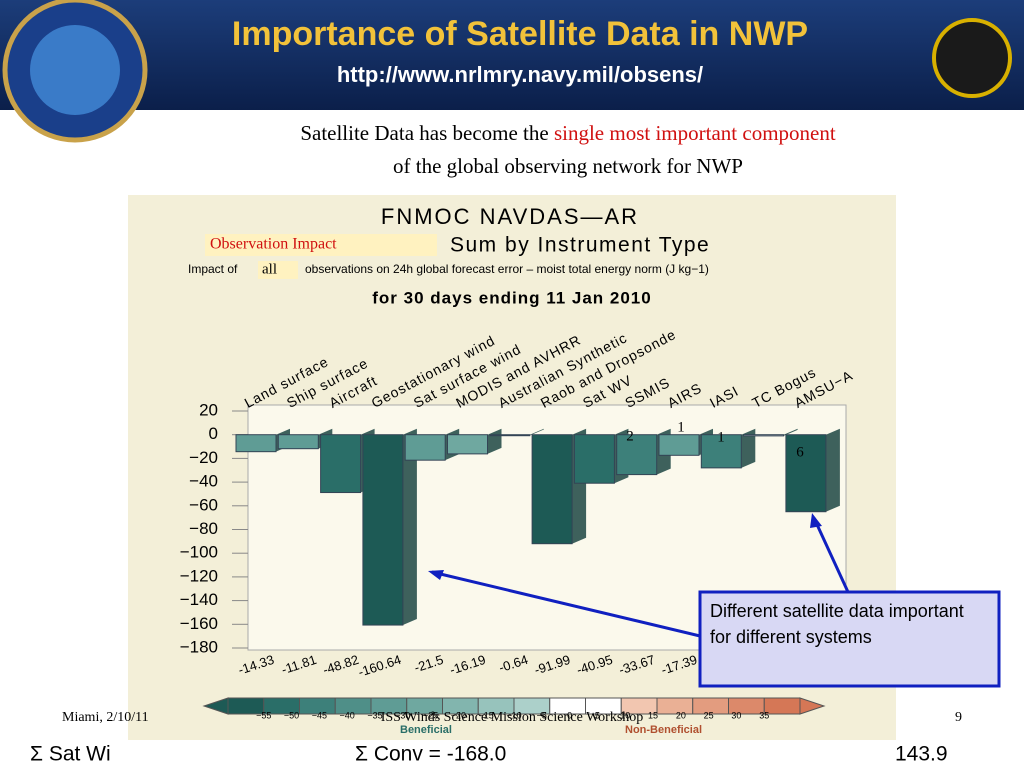 The image size is (1024, 773). What do you see at coordinates (520, 74) in the screenshot?
I see `url: http://www.nrlmry.navy.mil/obsens/` at bounding box center [520, 74].